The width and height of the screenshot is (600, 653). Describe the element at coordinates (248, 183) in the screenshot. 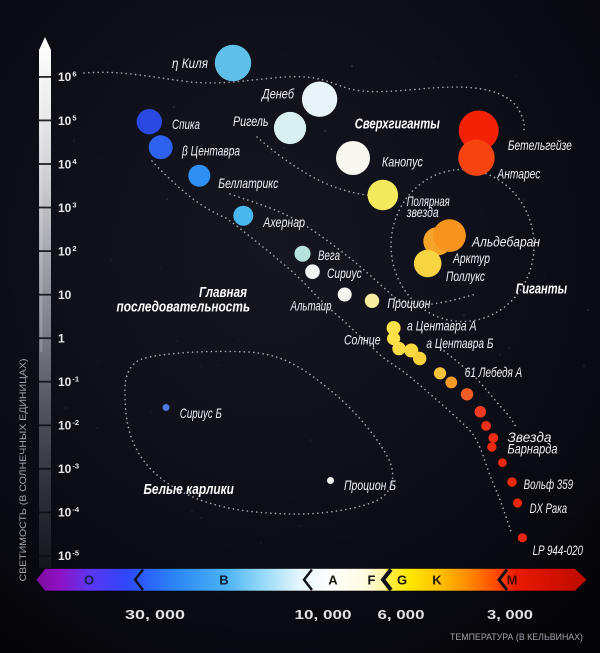

I see `svg-text: Беллатрикс` at that location.